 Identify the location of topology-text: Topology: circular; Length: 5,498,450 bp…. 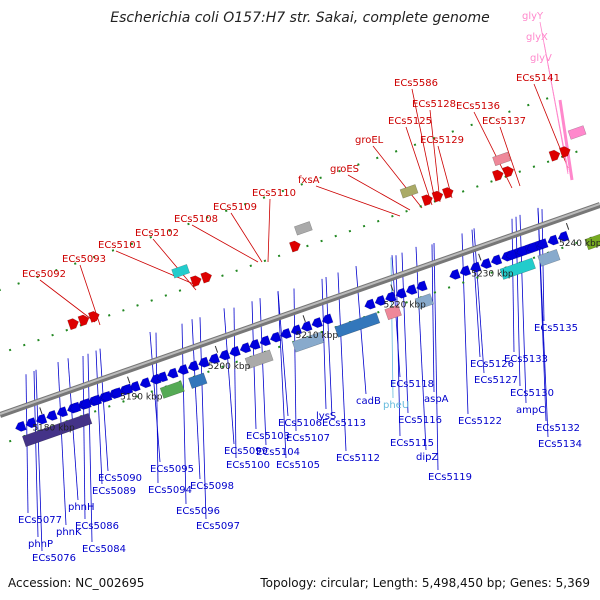
(425, 583).